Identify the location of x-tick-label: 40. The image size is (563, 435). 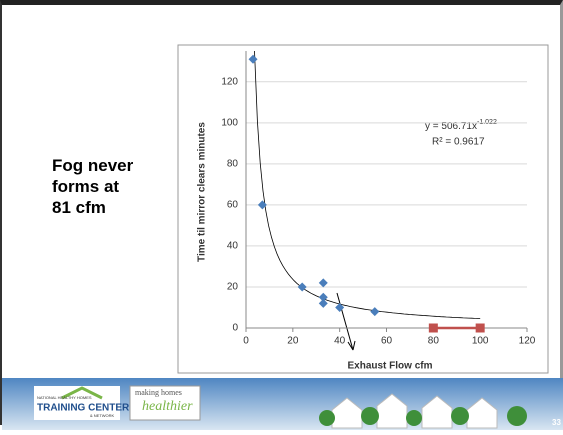
(340, 341).